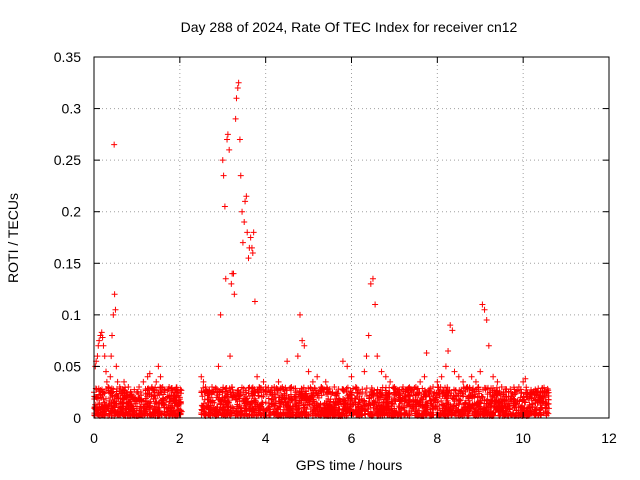 The image size is (640, 480). What do you see at coordinates (67, 57) in the screenshot?
I see `y-tick-label: 0.35` at bounding box center [67, 57].